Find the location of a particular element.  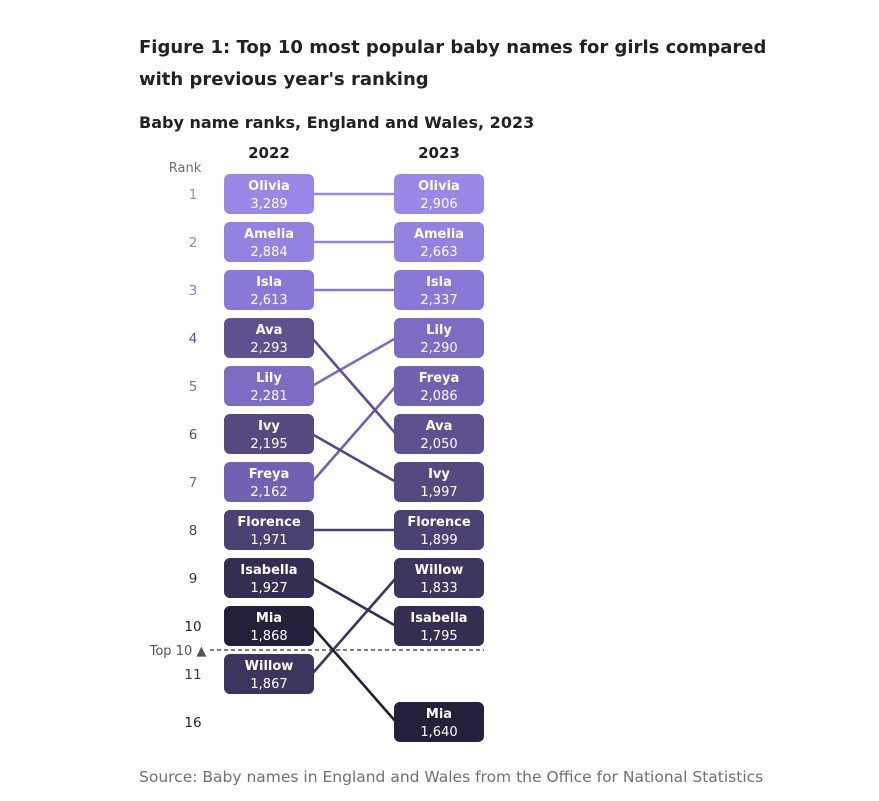

link-lily is located at coordinates (354, 362).